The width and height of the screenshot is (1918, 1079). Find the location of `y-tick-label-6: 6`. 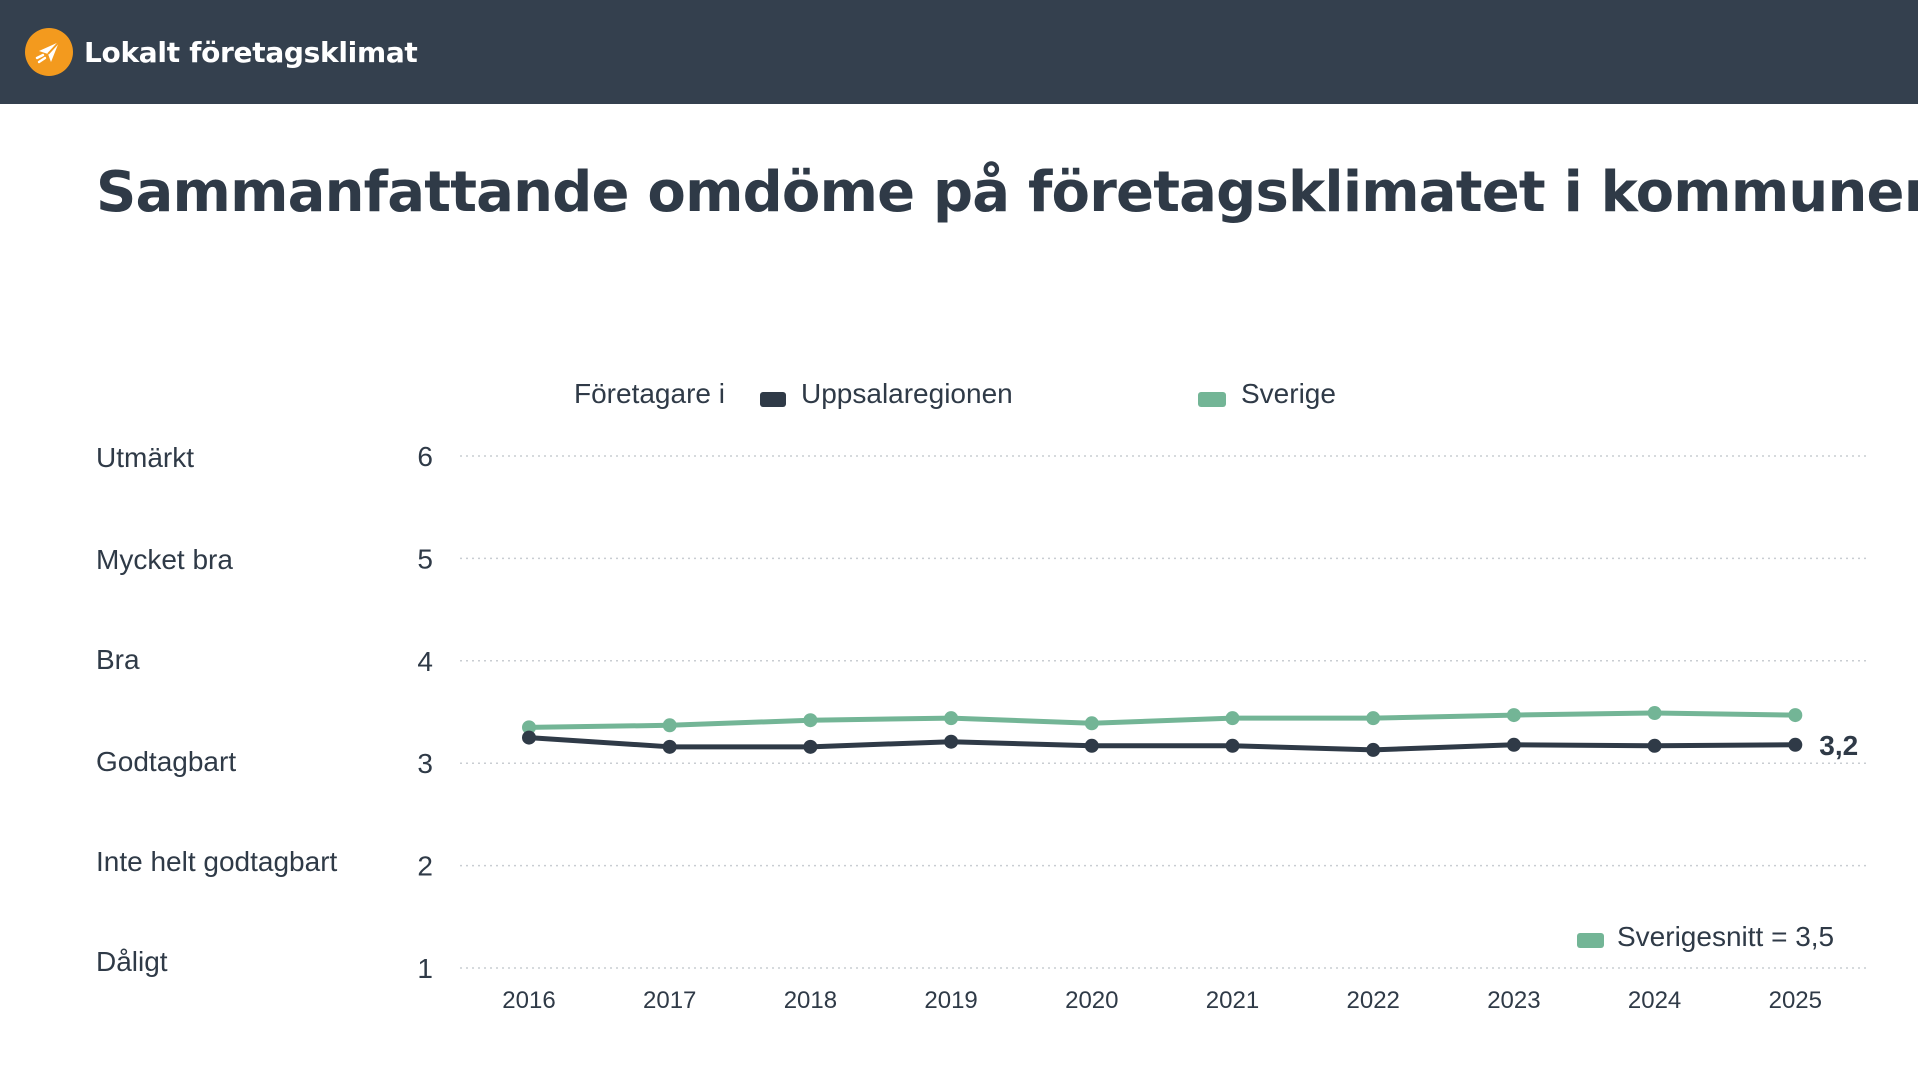

y-tick-label-6: 6 is located at coordinates (425, 456).